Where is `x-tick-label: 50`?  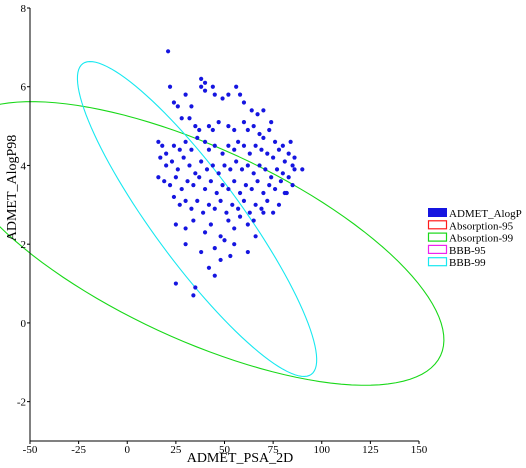
x-tick-label: 50 is located at coordinates (225, 450).